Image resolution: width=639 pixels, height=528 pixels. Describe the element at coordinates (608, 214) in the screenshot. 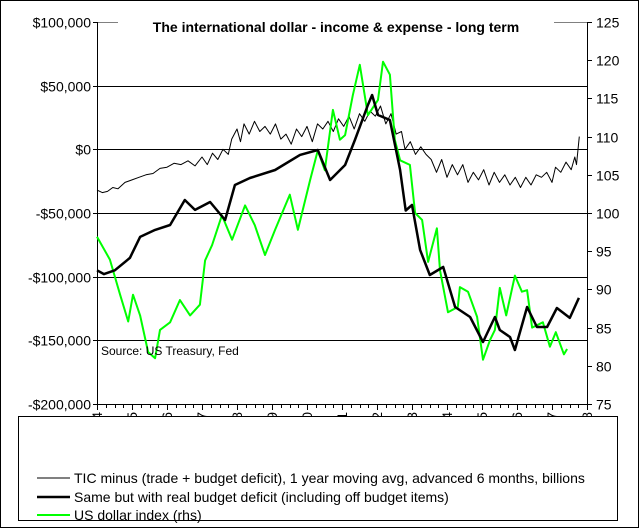

I see `right-axis-tick-label: 100` at that location.